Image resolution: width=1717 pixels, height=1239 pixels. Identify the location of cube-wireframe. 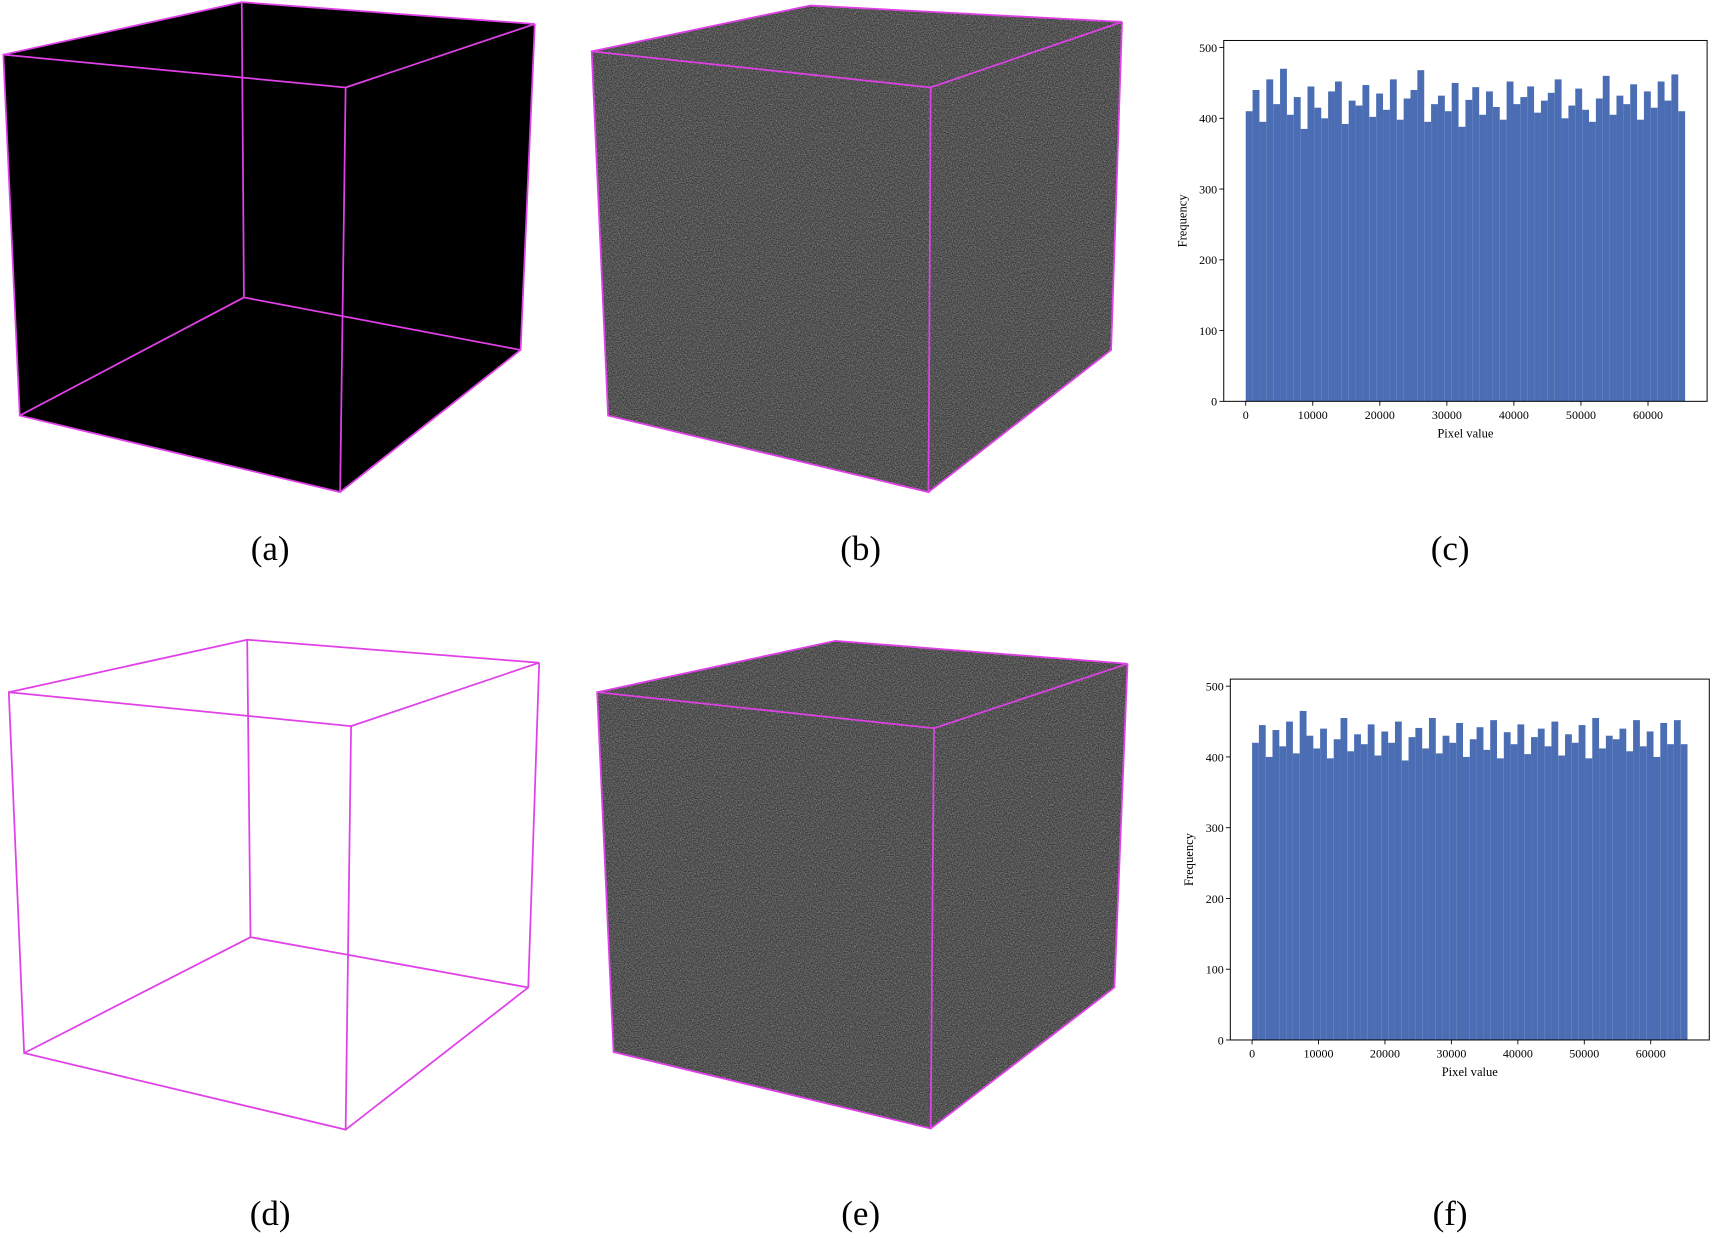
(274, 884).